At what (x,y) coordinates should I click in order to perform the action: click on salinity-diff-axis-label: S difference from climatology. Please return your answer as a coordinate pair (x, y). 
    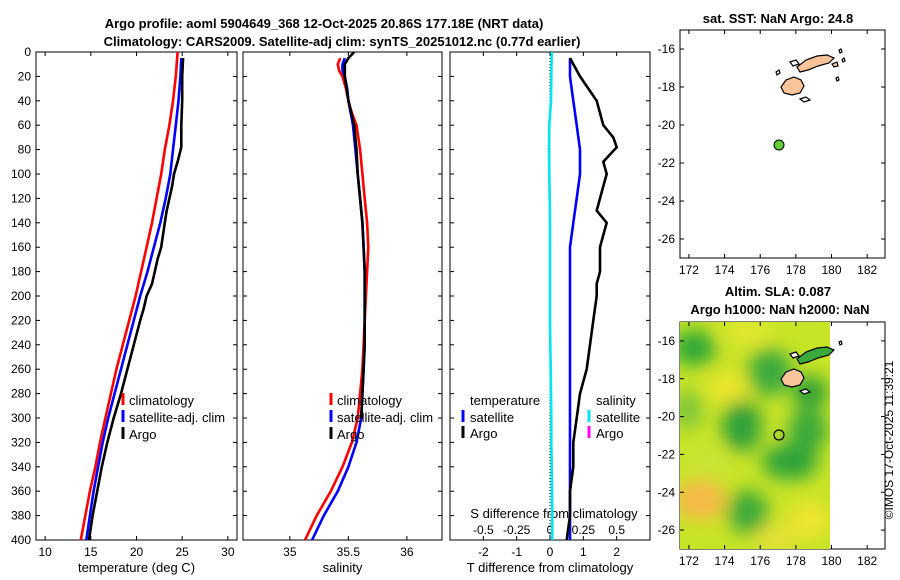
    Looking at the image, I should click on (554, 513).